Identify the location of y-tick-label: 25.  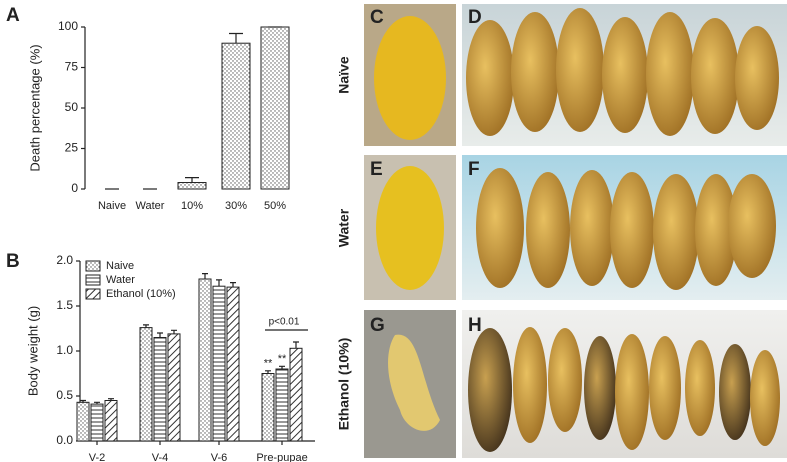
(72, 148).